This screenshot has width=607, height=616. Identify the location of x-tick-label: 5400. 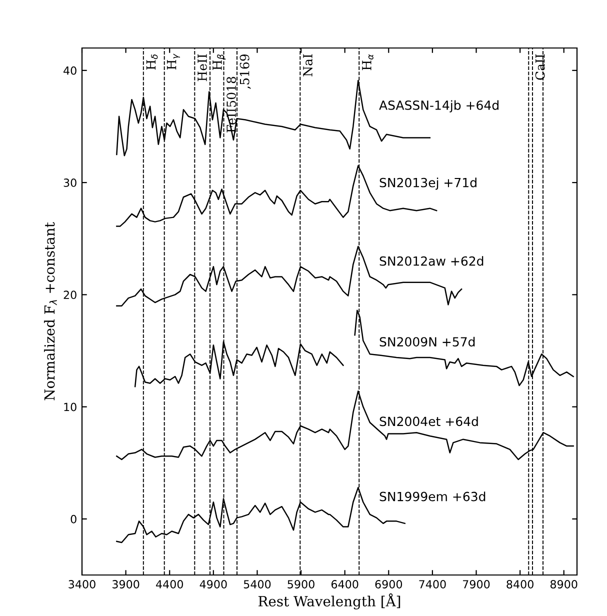
(257, 584).